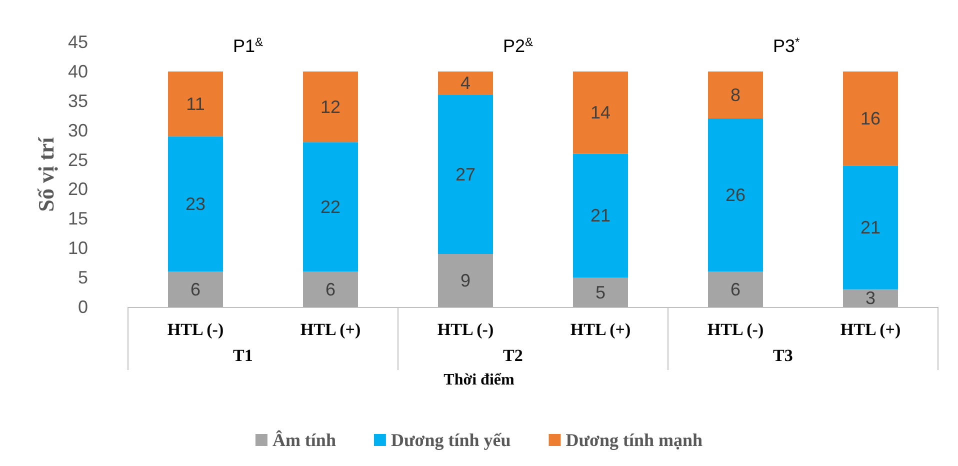 This screenshot has height=466, width=958. Describe the element at coordinates (78, 42) in the screenshot. I see `y-tick-label: 45` at that location.